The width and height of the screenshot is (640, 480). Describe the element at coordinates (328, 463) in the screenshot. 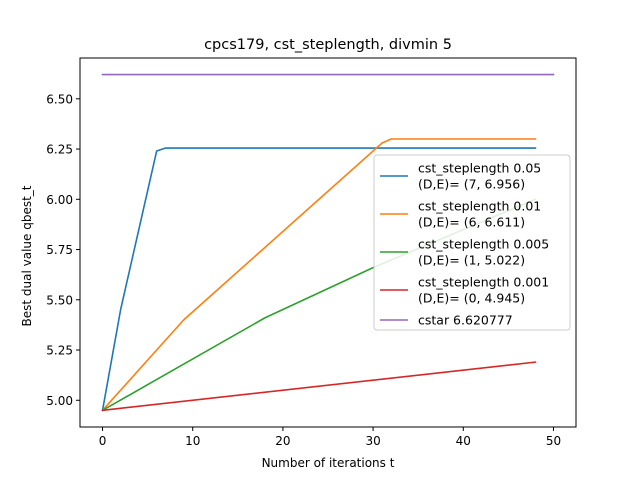

I see `x-axis-label: Number of iterations t` at that location.